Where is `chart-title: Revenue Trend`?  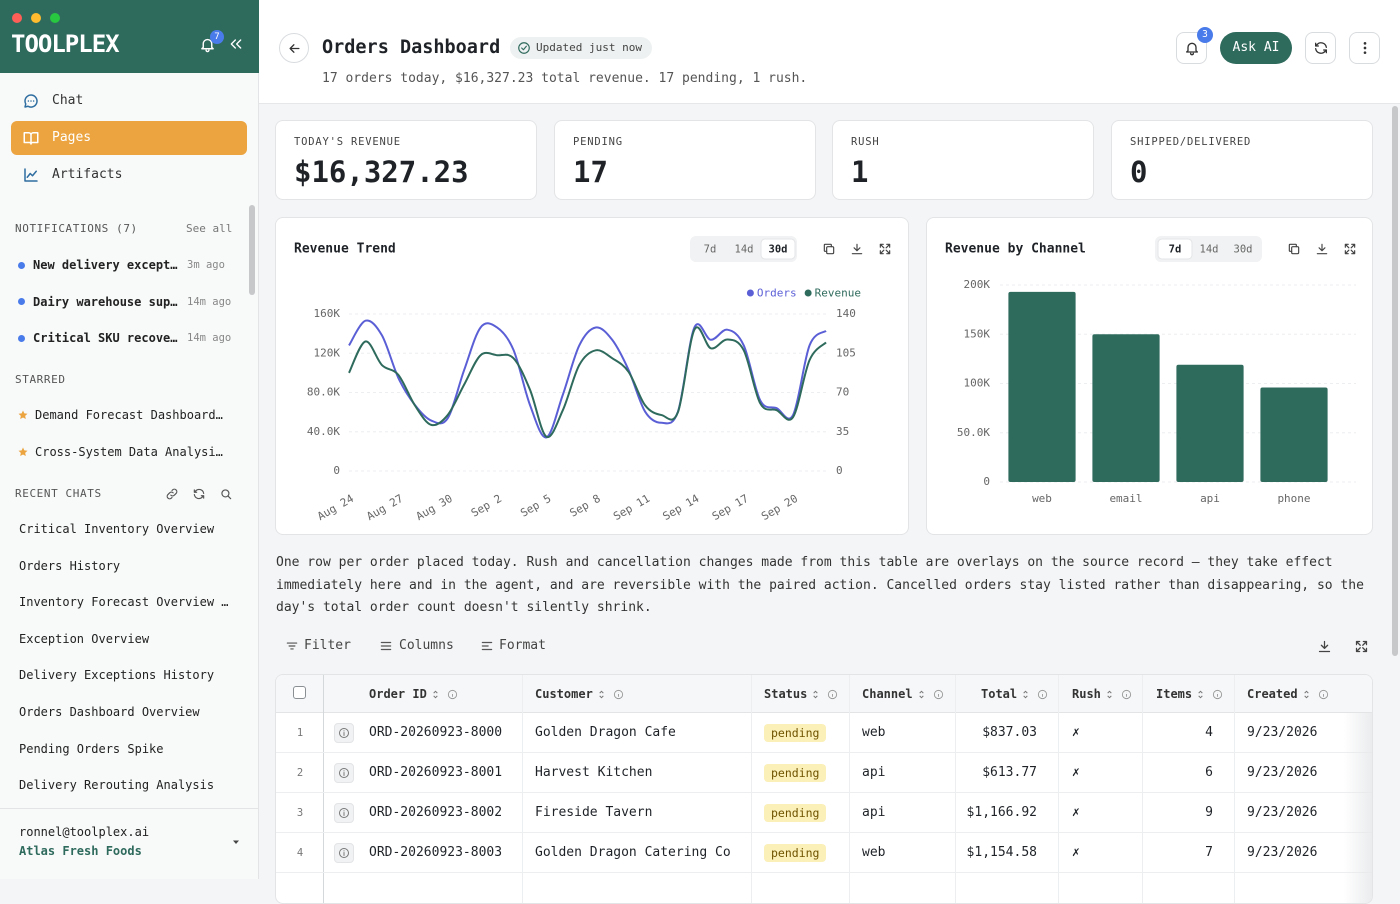 chart-title: Revenue Trend is located at coordinates (345, 249).